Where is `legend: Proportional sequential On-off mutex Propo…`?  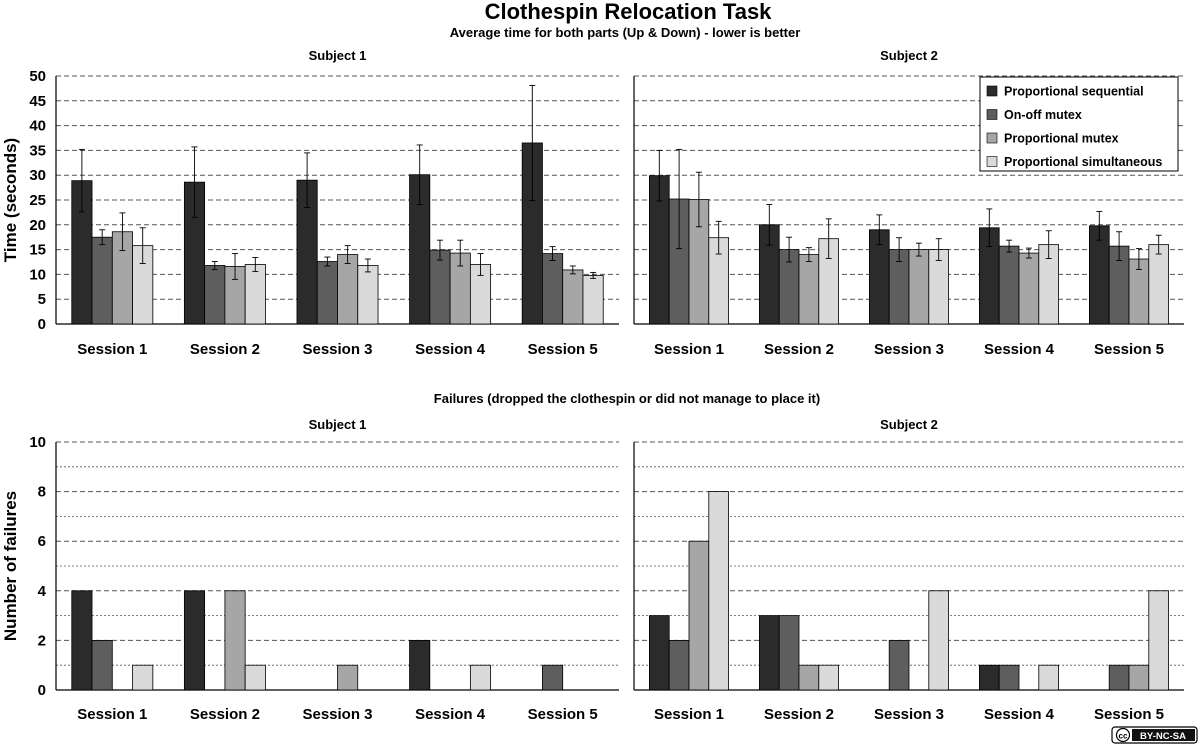
legend: Proportional sequential On-off mutex Propo… is located at coordinates (1079, 124).